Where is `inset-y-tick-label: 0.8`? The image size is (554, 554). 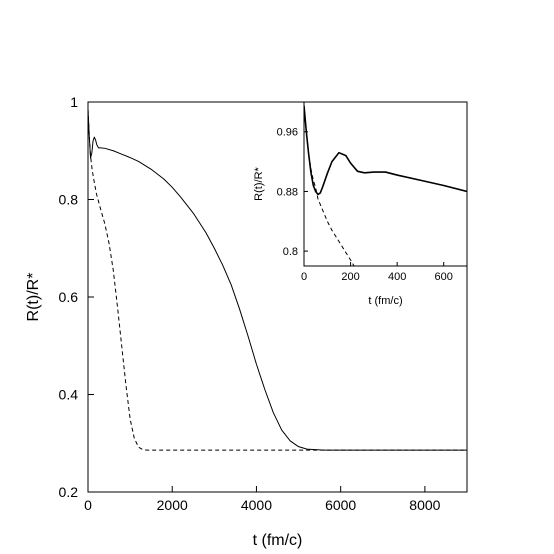 inset-y-tick-label: 0.8 is located at coordinates (290, 252).